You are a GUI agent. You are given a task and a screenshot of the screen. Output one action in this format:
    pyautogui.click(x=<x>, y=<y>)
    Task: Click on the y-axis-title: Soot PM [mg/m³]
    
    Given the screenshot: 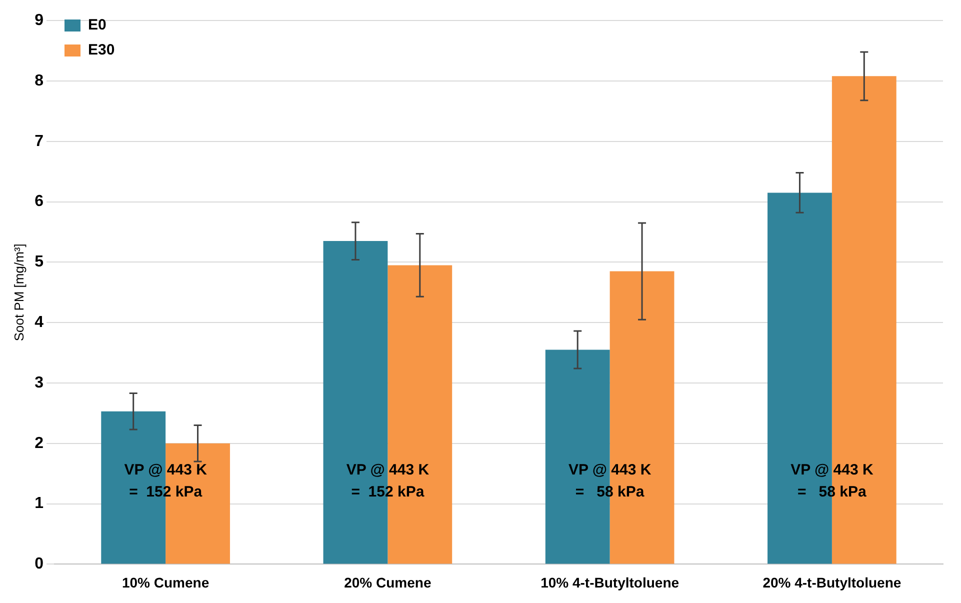 What is the action you would take?
    pyautogui.click(x=18, y=293)
    